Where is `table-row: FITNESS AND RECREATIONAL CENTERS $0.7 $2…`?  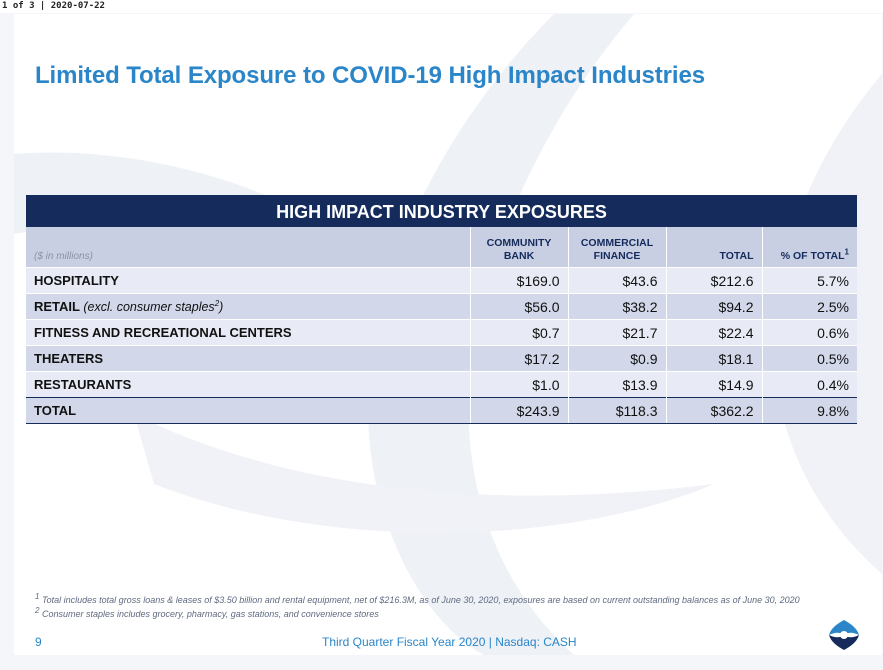
table-row: FITNESS AND RECREATIONAL CENTERS $0.7 $2… is located at coordinates (441, 332).